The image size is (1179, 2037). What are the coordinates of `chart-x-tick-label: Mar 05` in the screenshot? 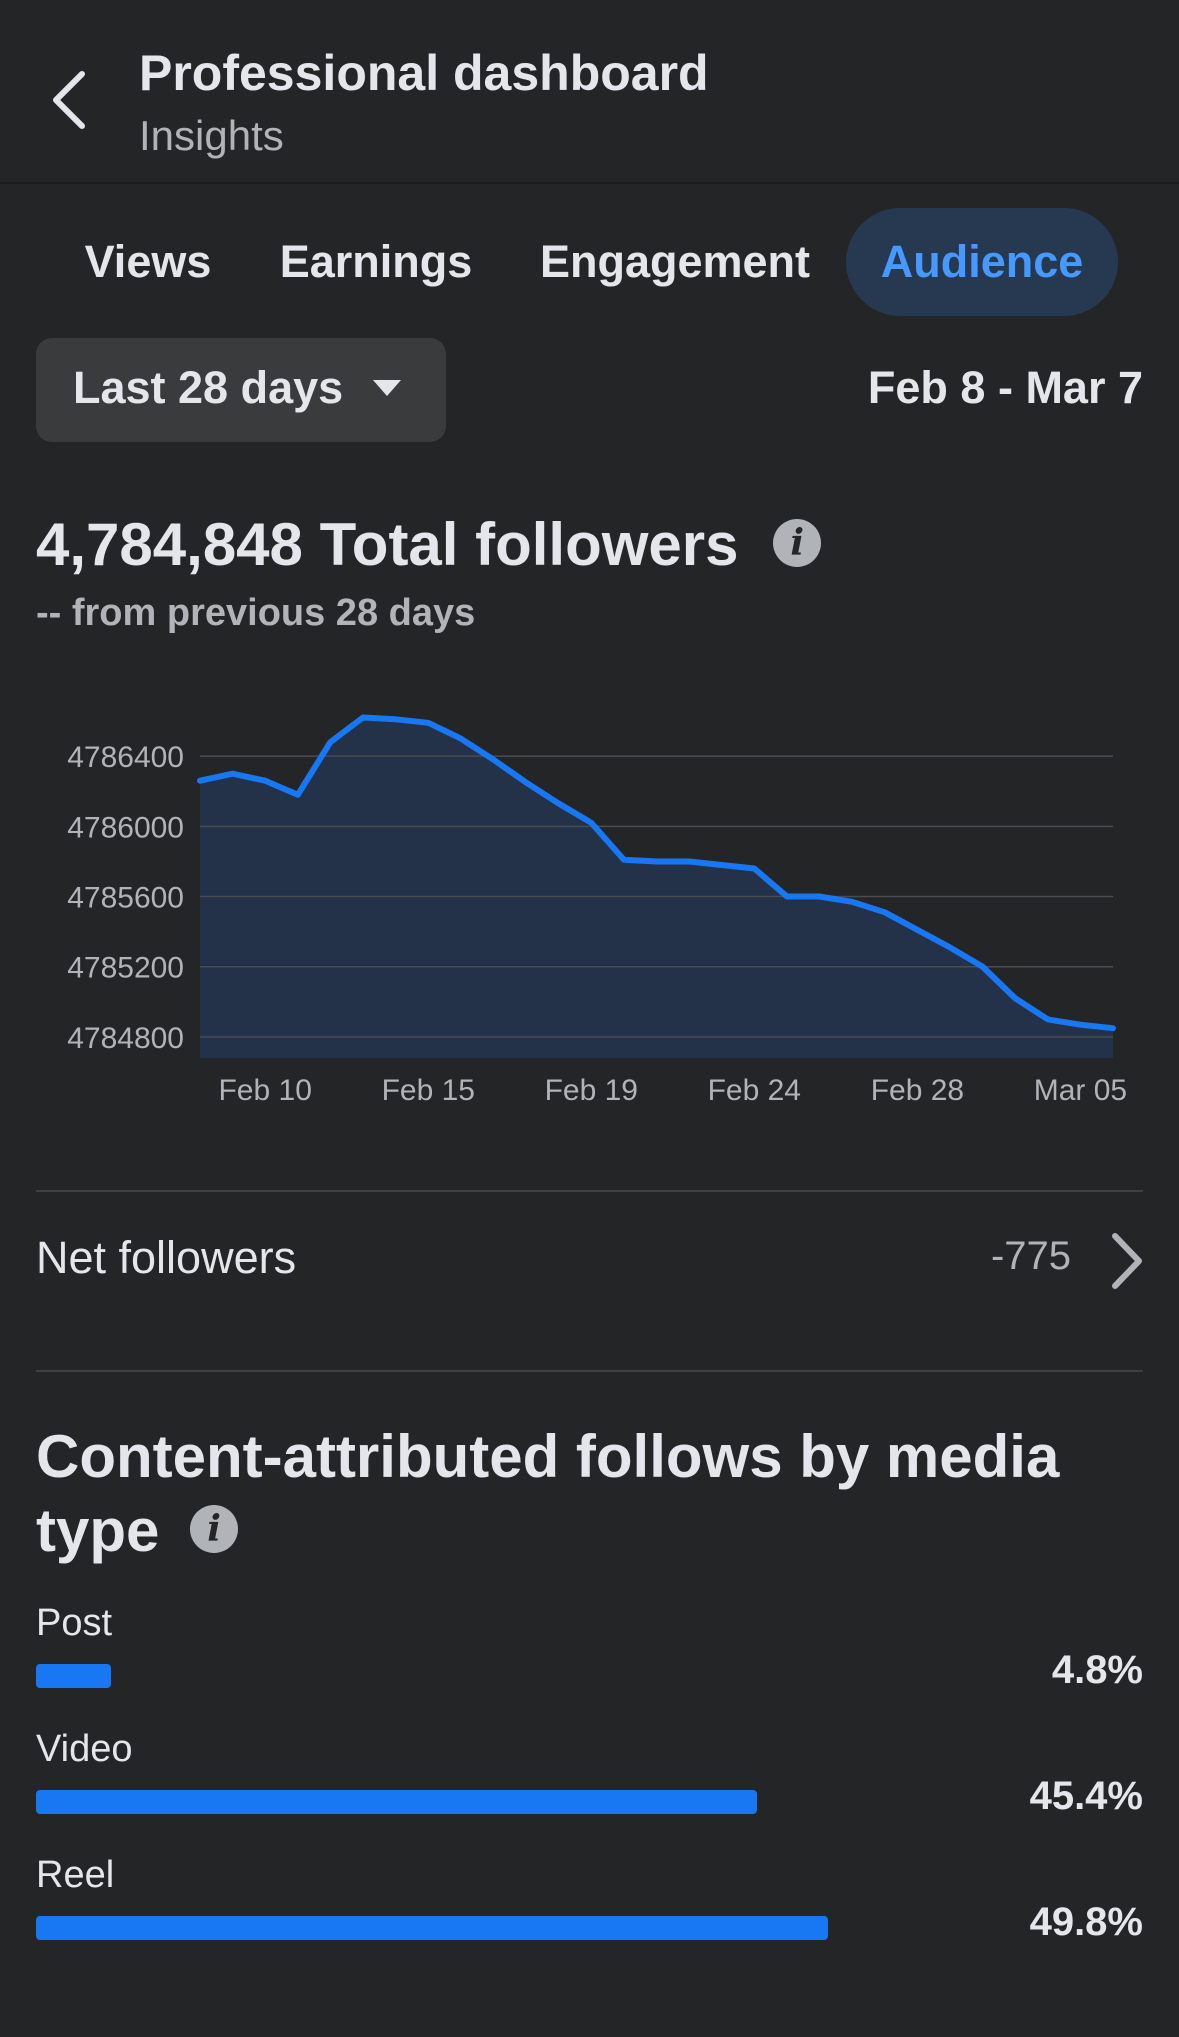 It's located at (1080, 1090).